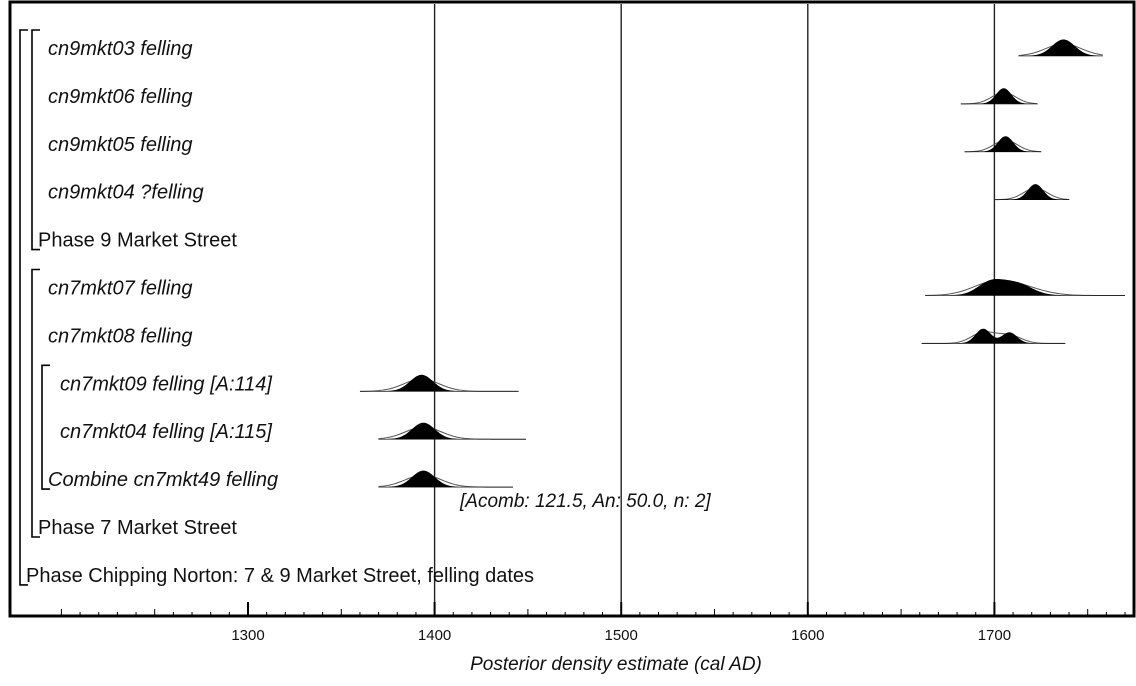  What do you see at coordinates (120, 49) in the screenshot?
I see `row-label: cn9mkt03 felling` at bounding box center [120, 49].